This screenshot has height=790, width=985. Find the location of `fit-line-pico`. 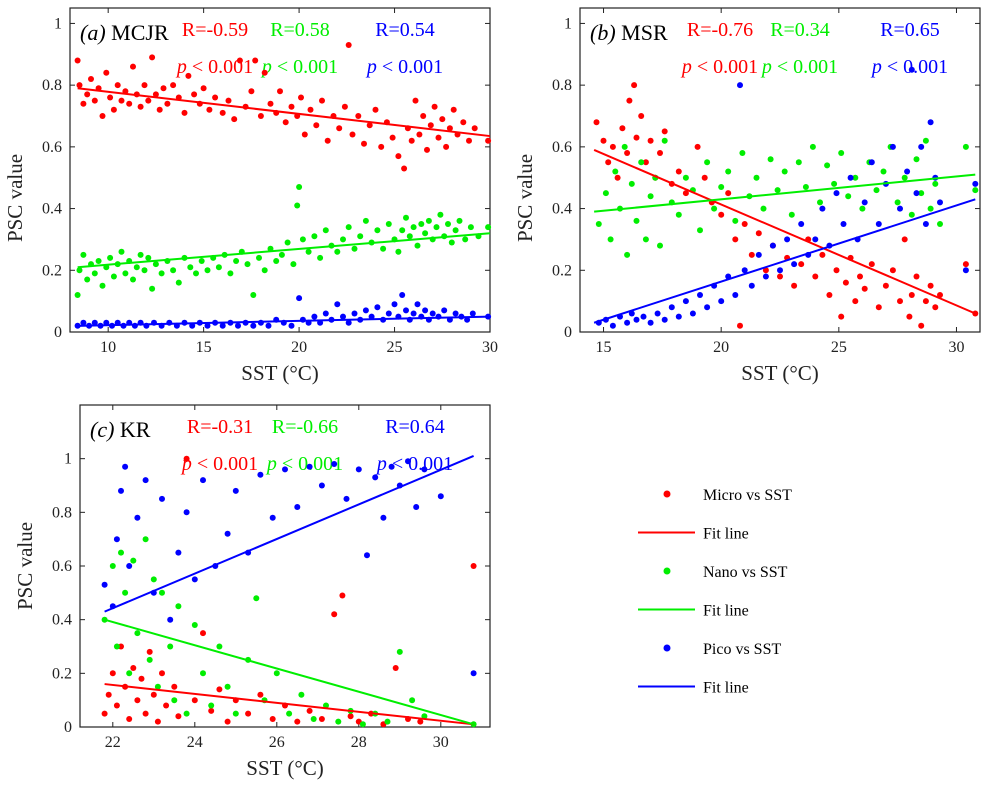

fit-line-pico is located at coordinates (284, 321).